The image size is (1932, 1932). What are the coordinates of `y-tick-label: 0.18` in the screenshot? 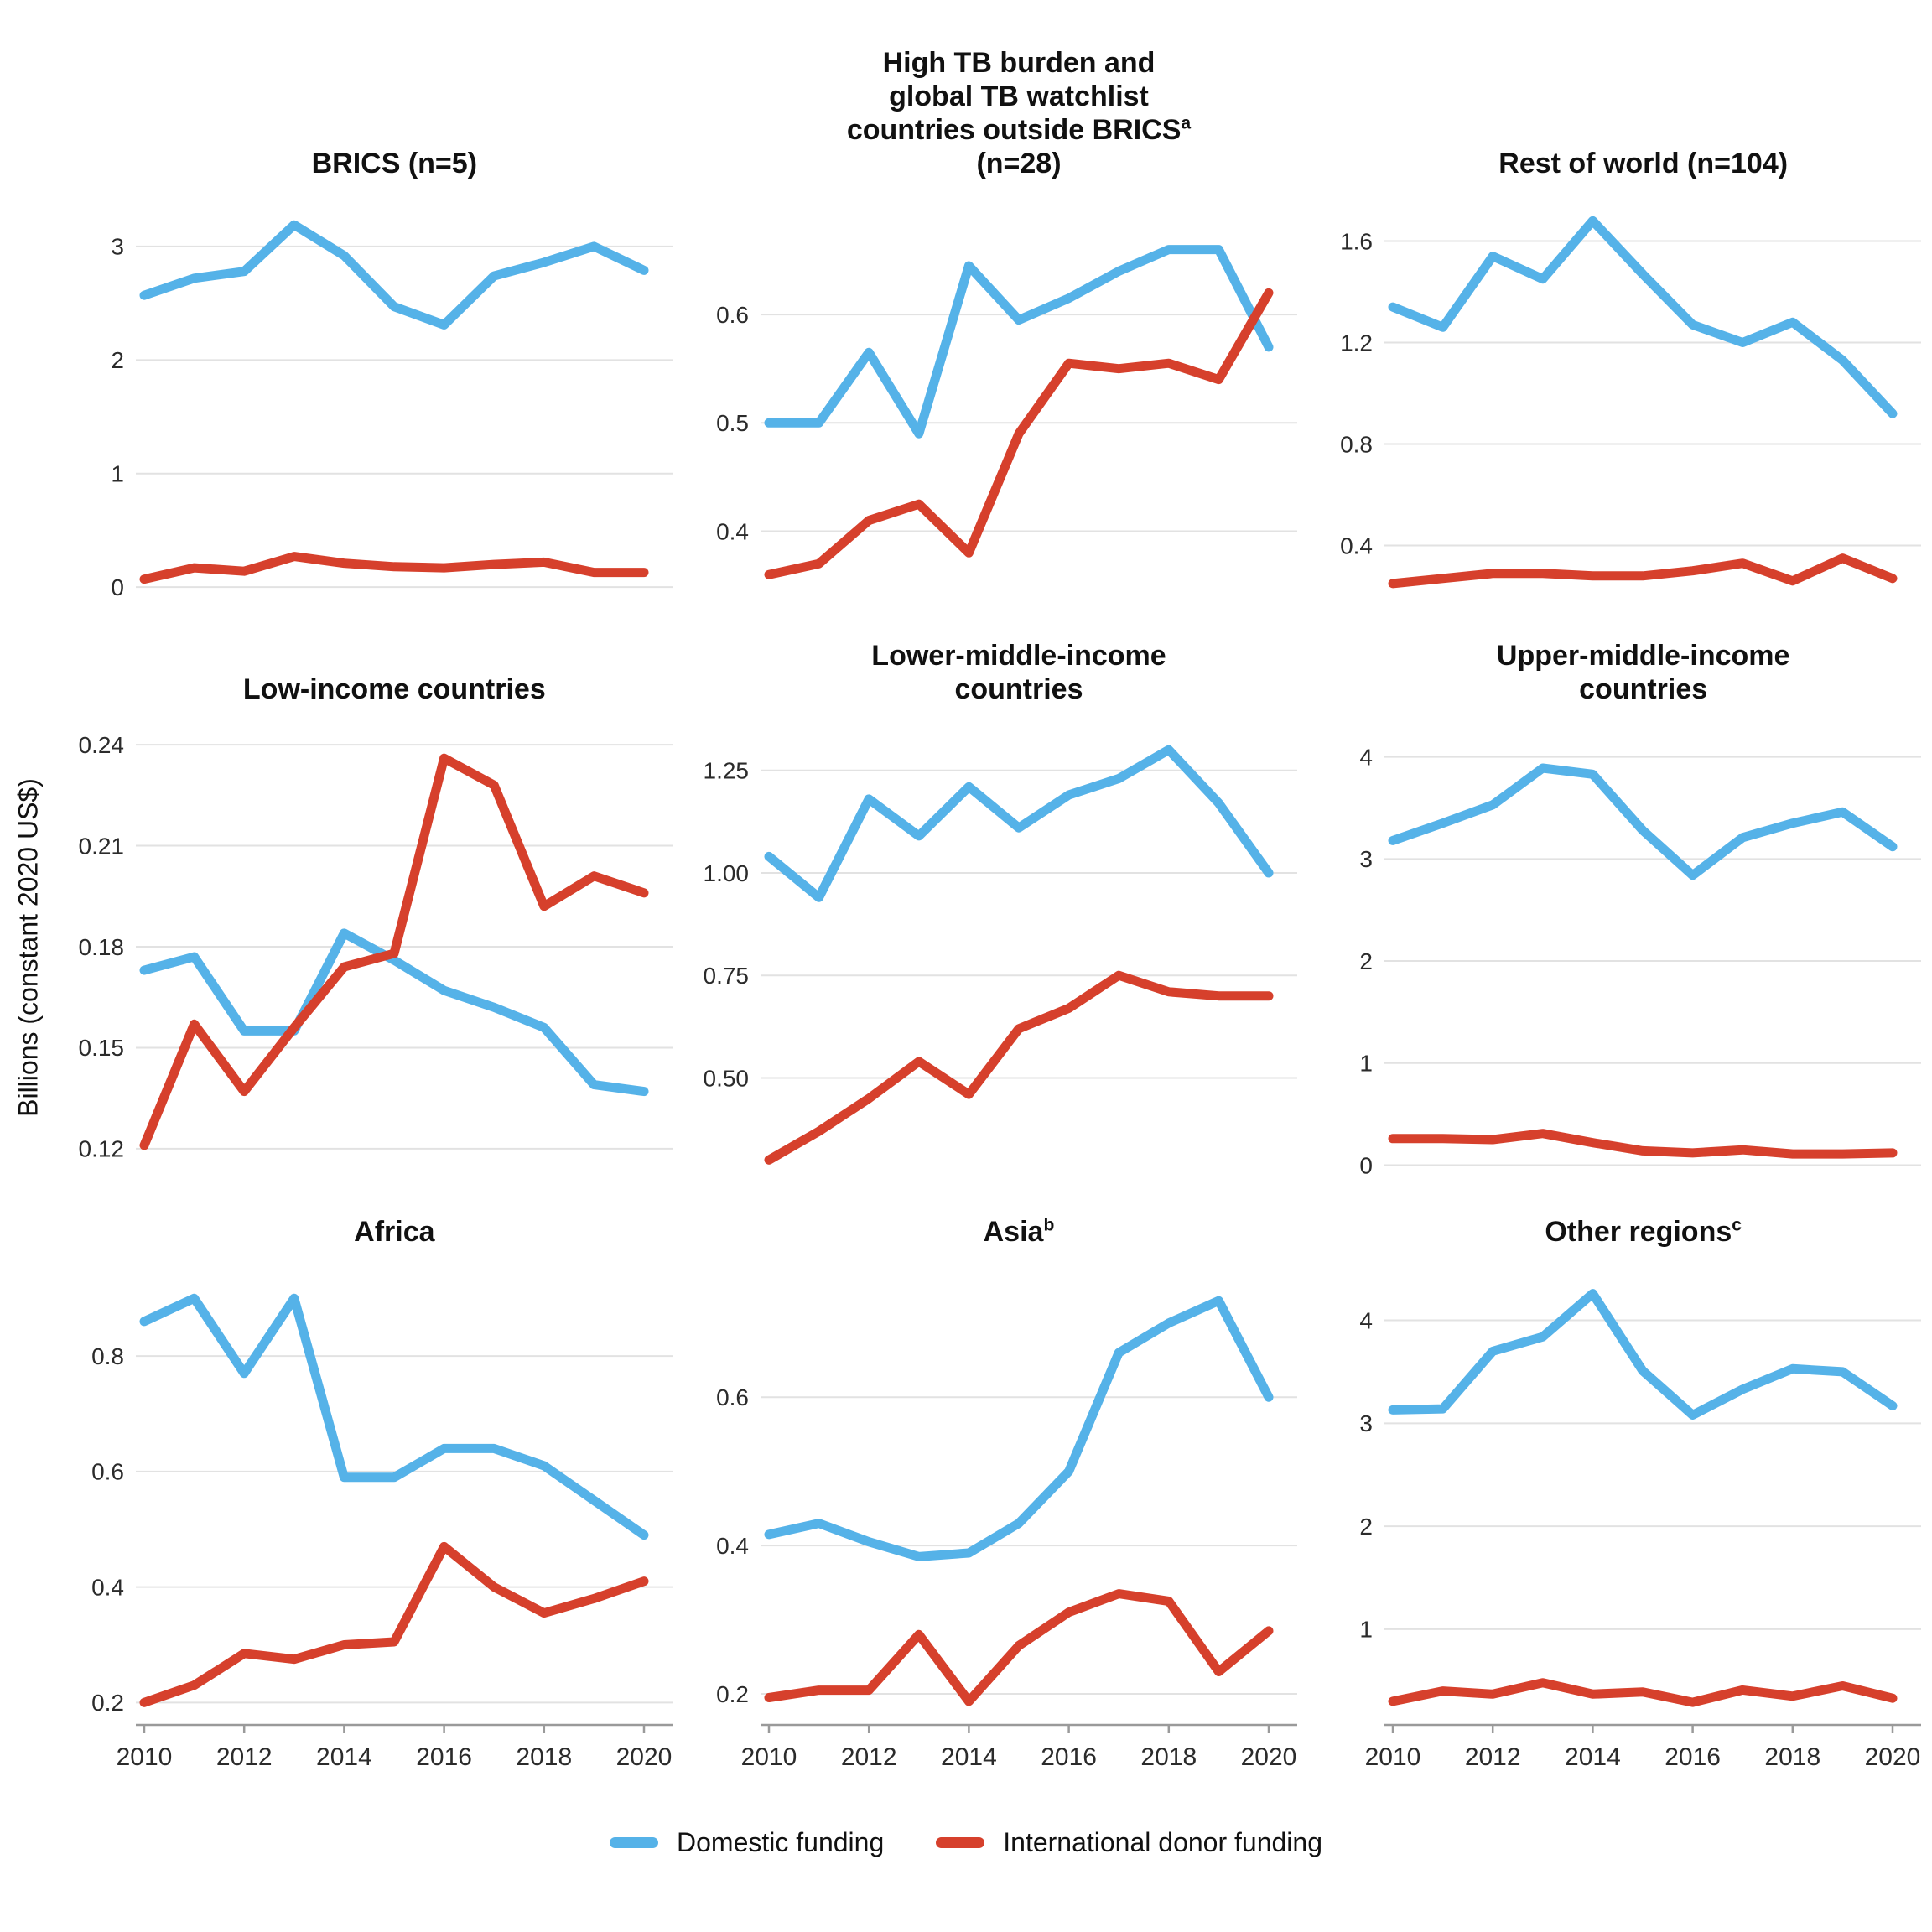 It's located at (102, 947).